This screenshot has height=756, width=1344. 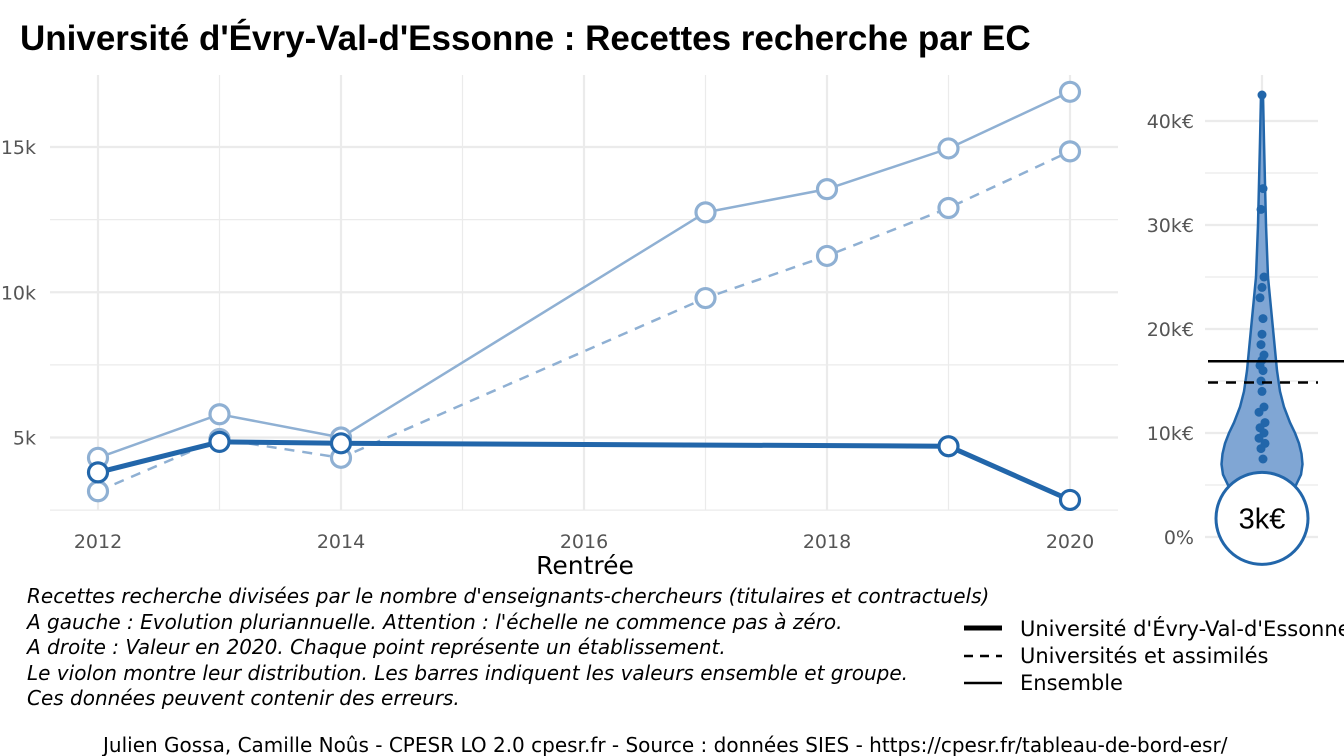 I want to click on legend-label-1: Université d'Évry-Val-d'Essonne, so click(x=1182, y=628).